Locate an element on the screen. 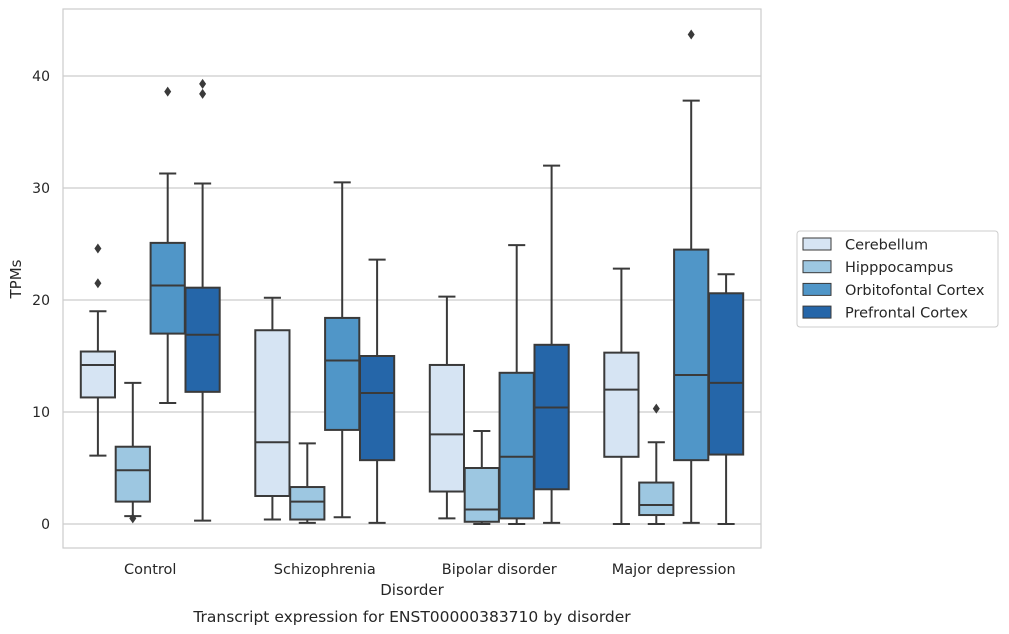 This screenshot has width=1009, height=634. x-tick-label: Major depression is located at coordinates (674, 570).